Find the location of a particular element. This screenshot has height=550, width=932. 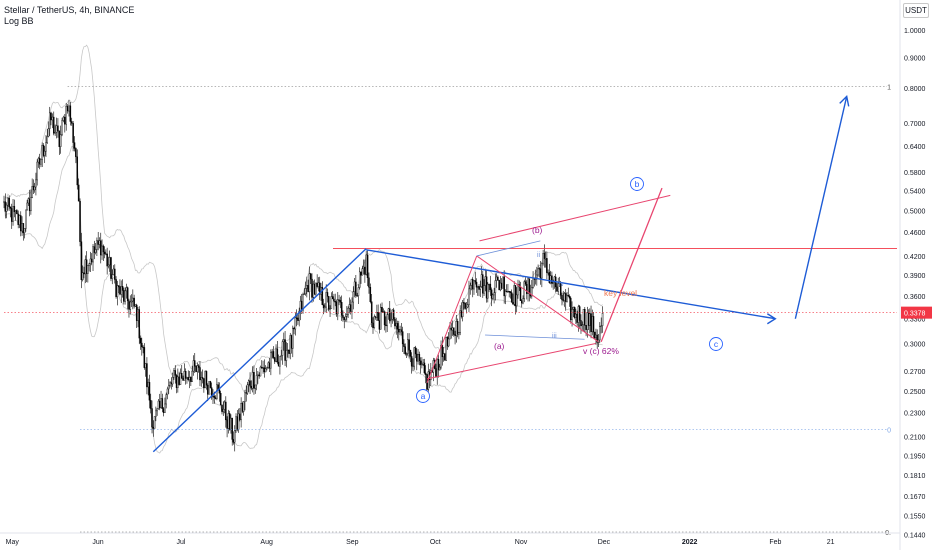

wave-label-a-paren: (a) is located at coordinates (499, 346).